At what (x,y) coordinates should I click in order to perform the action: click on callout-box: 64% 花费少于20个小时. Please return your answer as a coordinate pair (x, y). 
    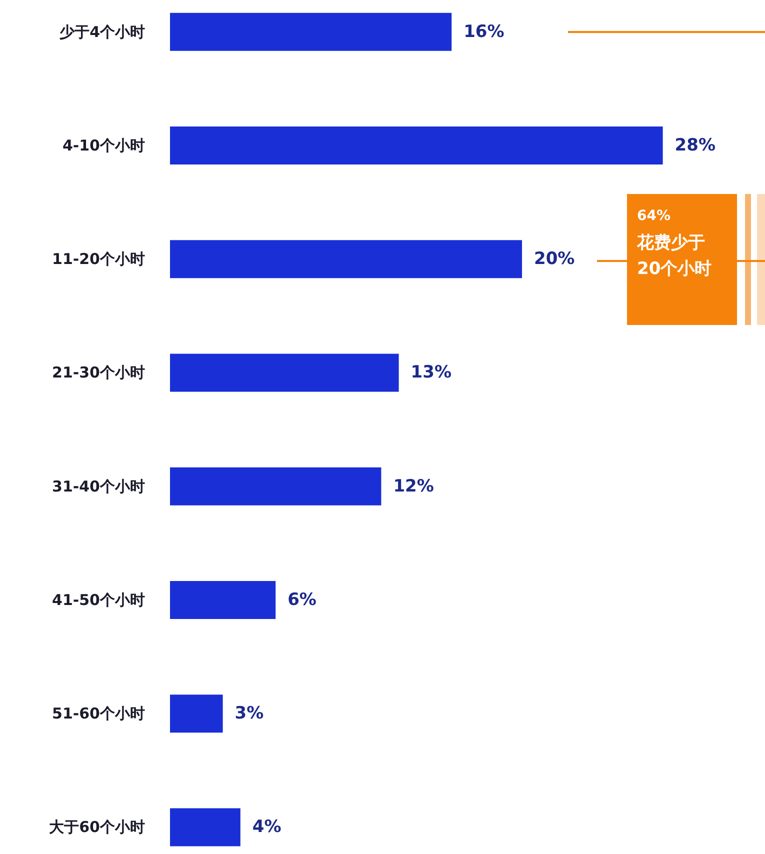
    Looking at the image, I should click on (682, 259).